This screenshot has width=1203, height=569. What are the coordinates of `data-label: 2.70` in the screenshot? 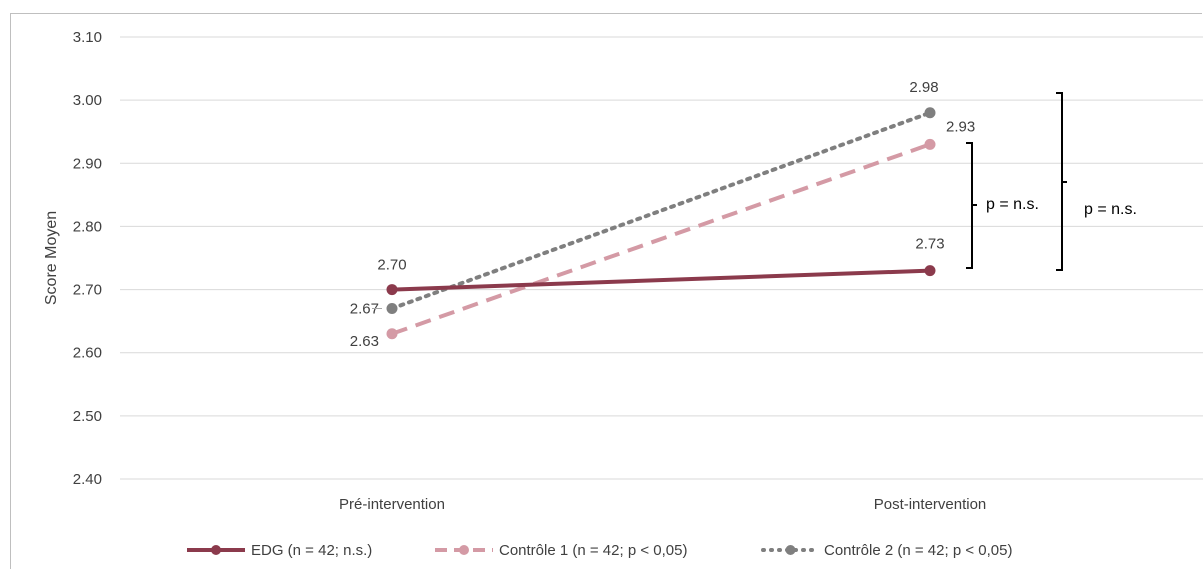 It's located at (391, 265).